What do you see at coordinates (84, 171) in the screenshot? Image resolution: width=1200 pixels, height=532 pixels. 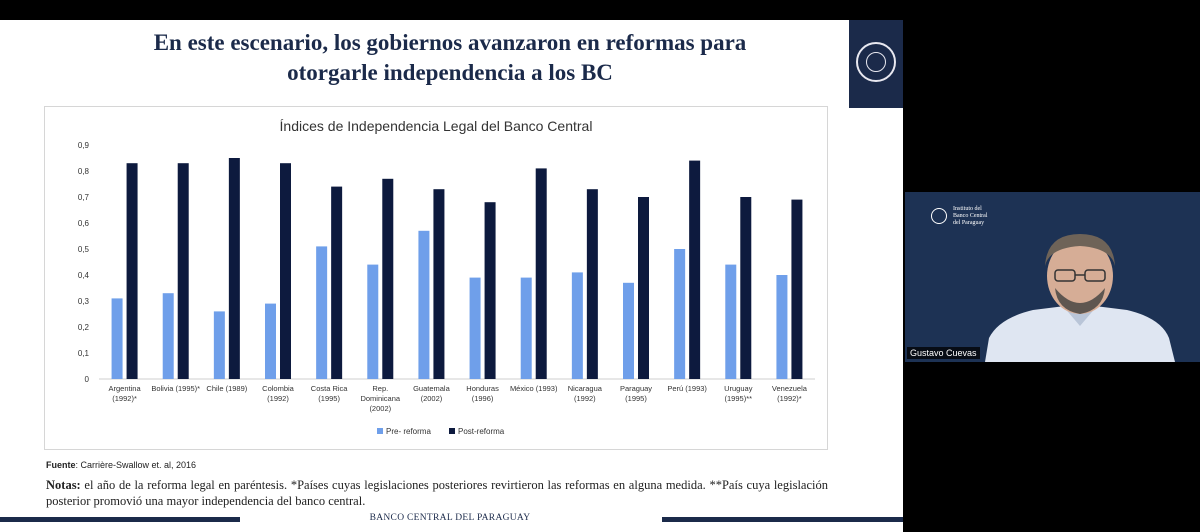 I see `y-tick-label: 0,8` at bounding box center [84, 171].